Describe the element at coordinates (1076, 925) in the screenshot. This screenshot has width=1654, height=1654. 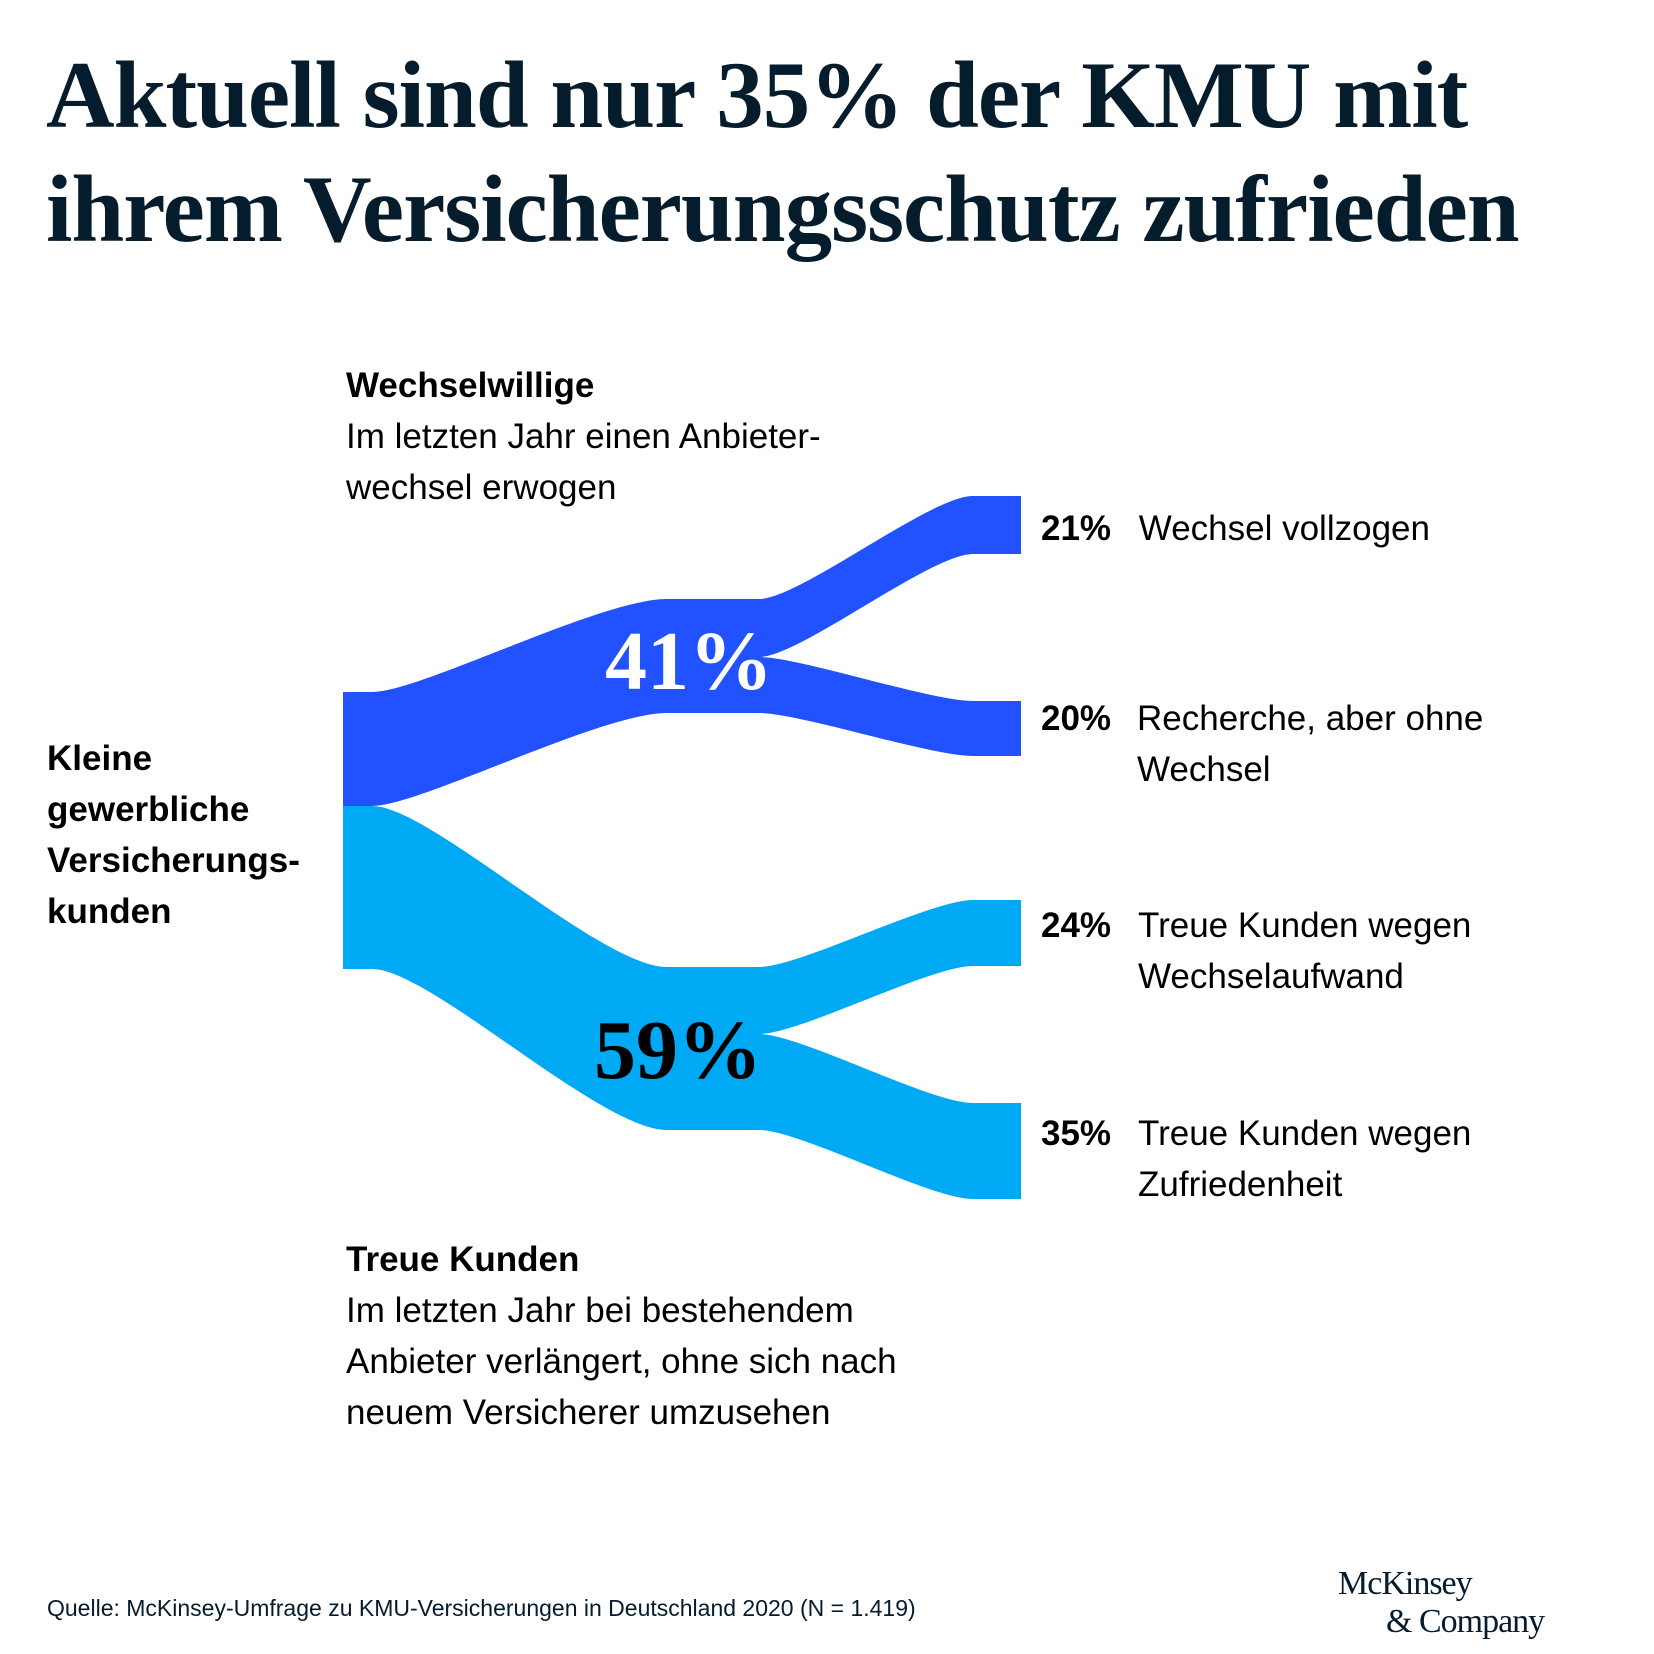
I see `outcome-pct: 24%` at that location.